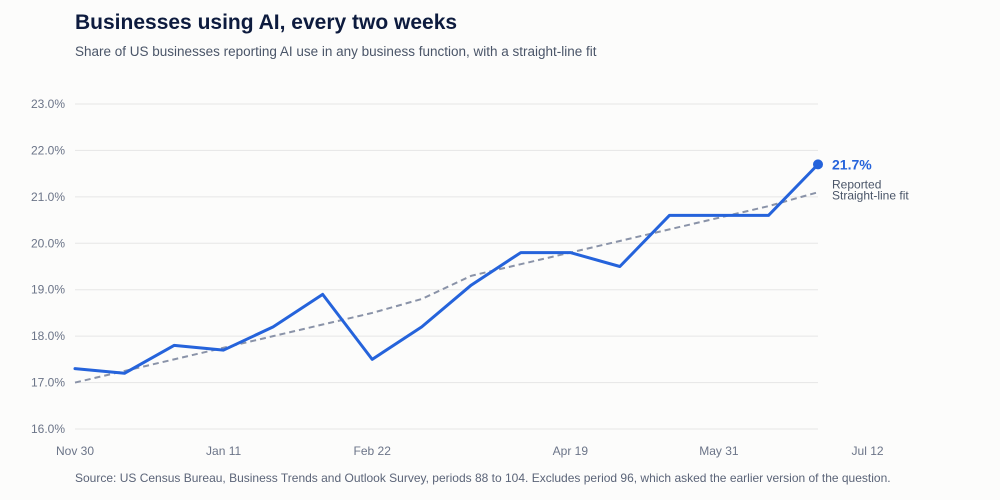 This screenshot has height=500, width=1000. I want to click on y-tick-label: 21.0%, so click(48, 197).